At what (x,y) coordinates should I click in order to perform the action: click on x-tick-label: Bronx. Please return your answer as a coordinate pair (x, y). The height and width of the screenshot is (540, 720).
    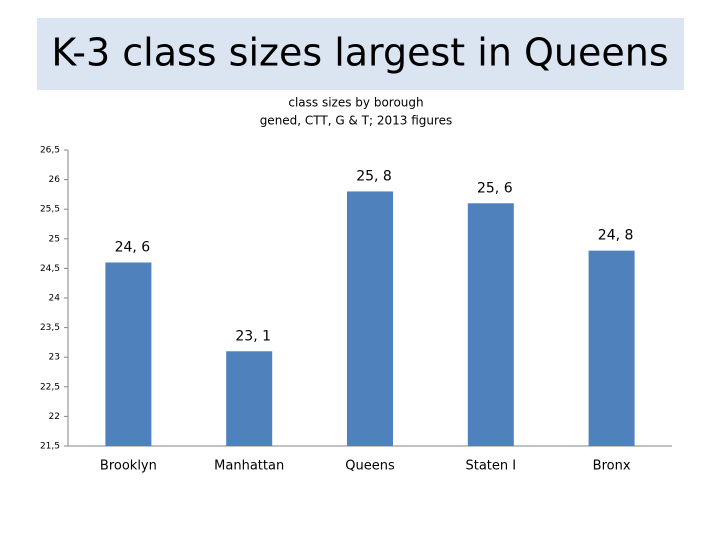
    Looking at the image, I should click on (612, 466).